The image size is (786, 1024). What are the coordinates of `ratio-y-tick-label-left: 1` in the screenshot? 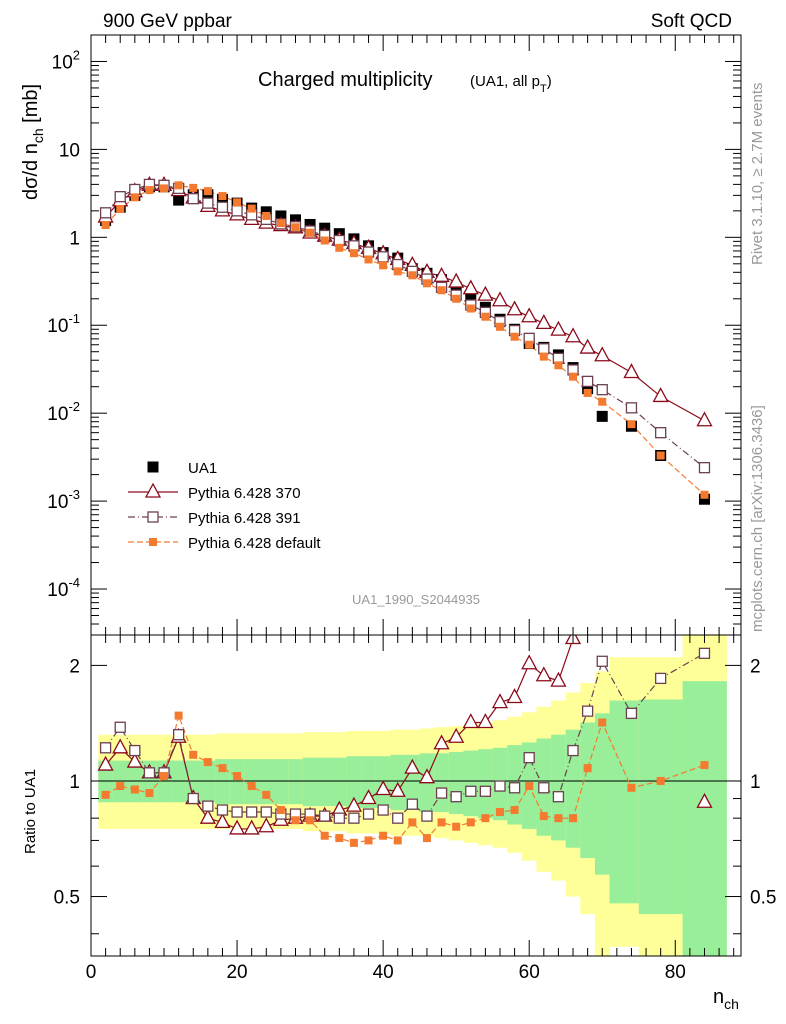 It's located at (74, 782).